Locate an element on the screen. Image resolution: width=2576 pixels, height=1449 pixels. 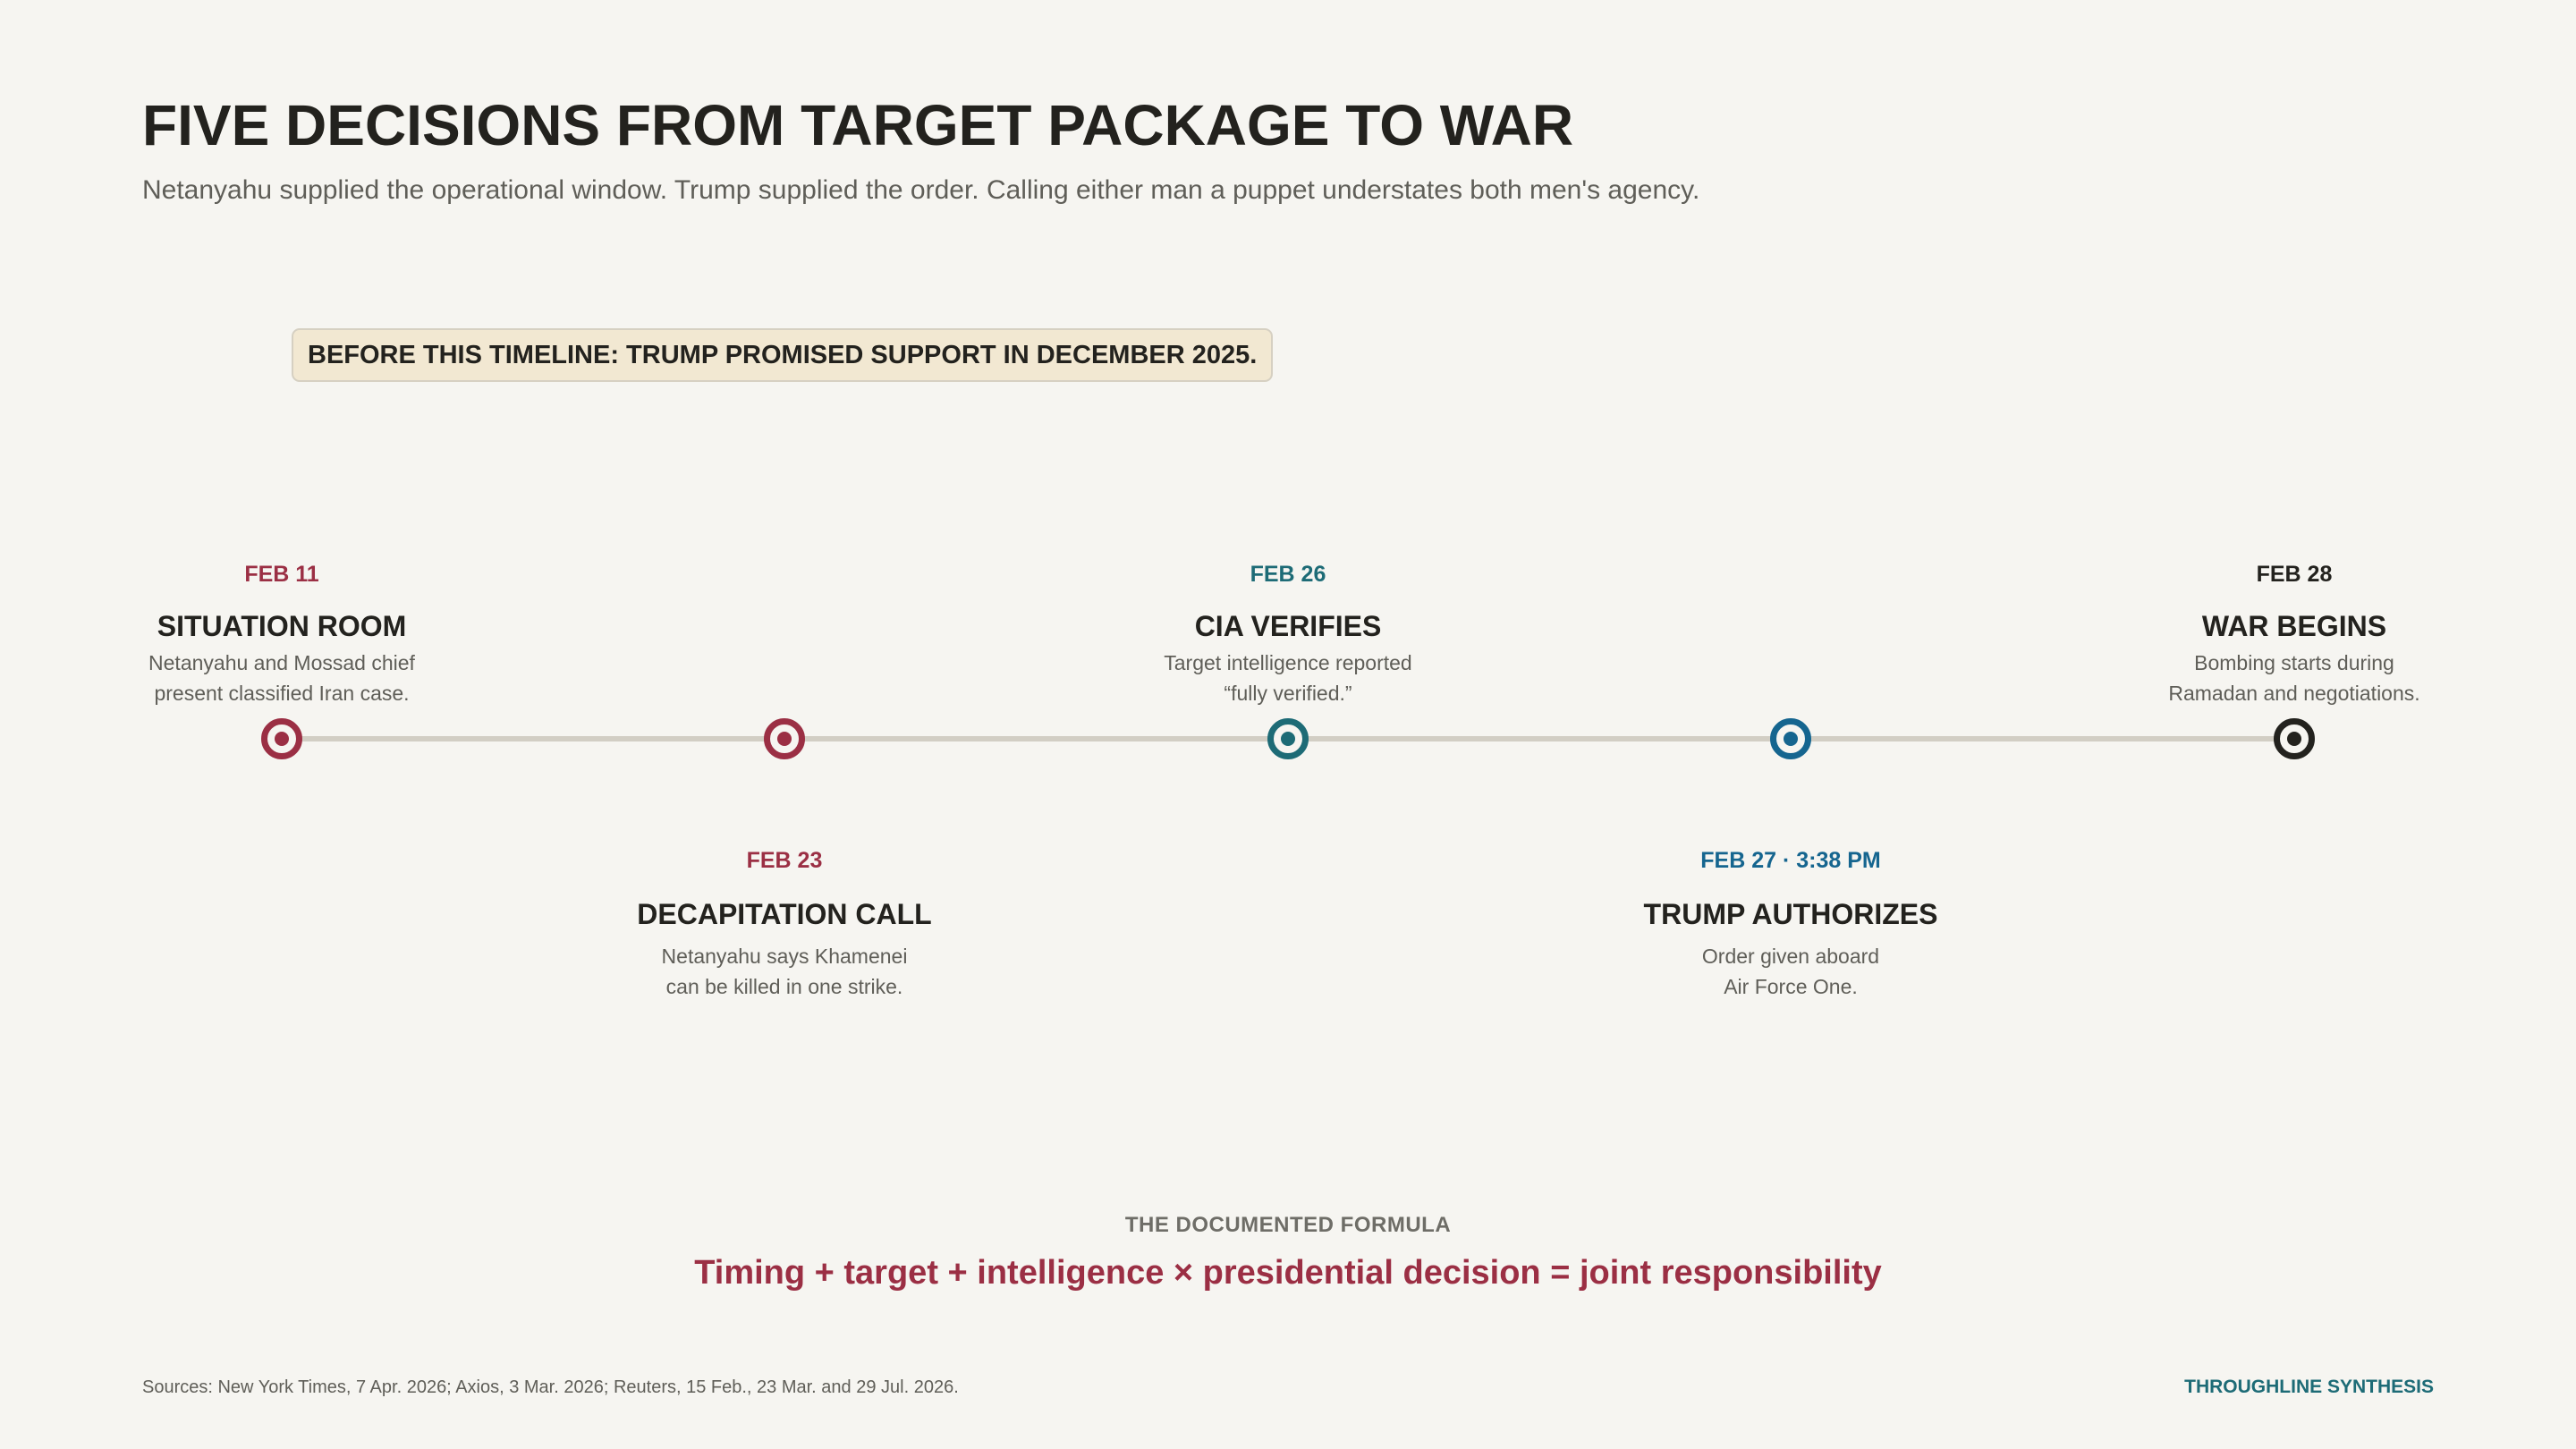
event-description: Order given aboard Air Force One. is located at coordinates (1790, 971).